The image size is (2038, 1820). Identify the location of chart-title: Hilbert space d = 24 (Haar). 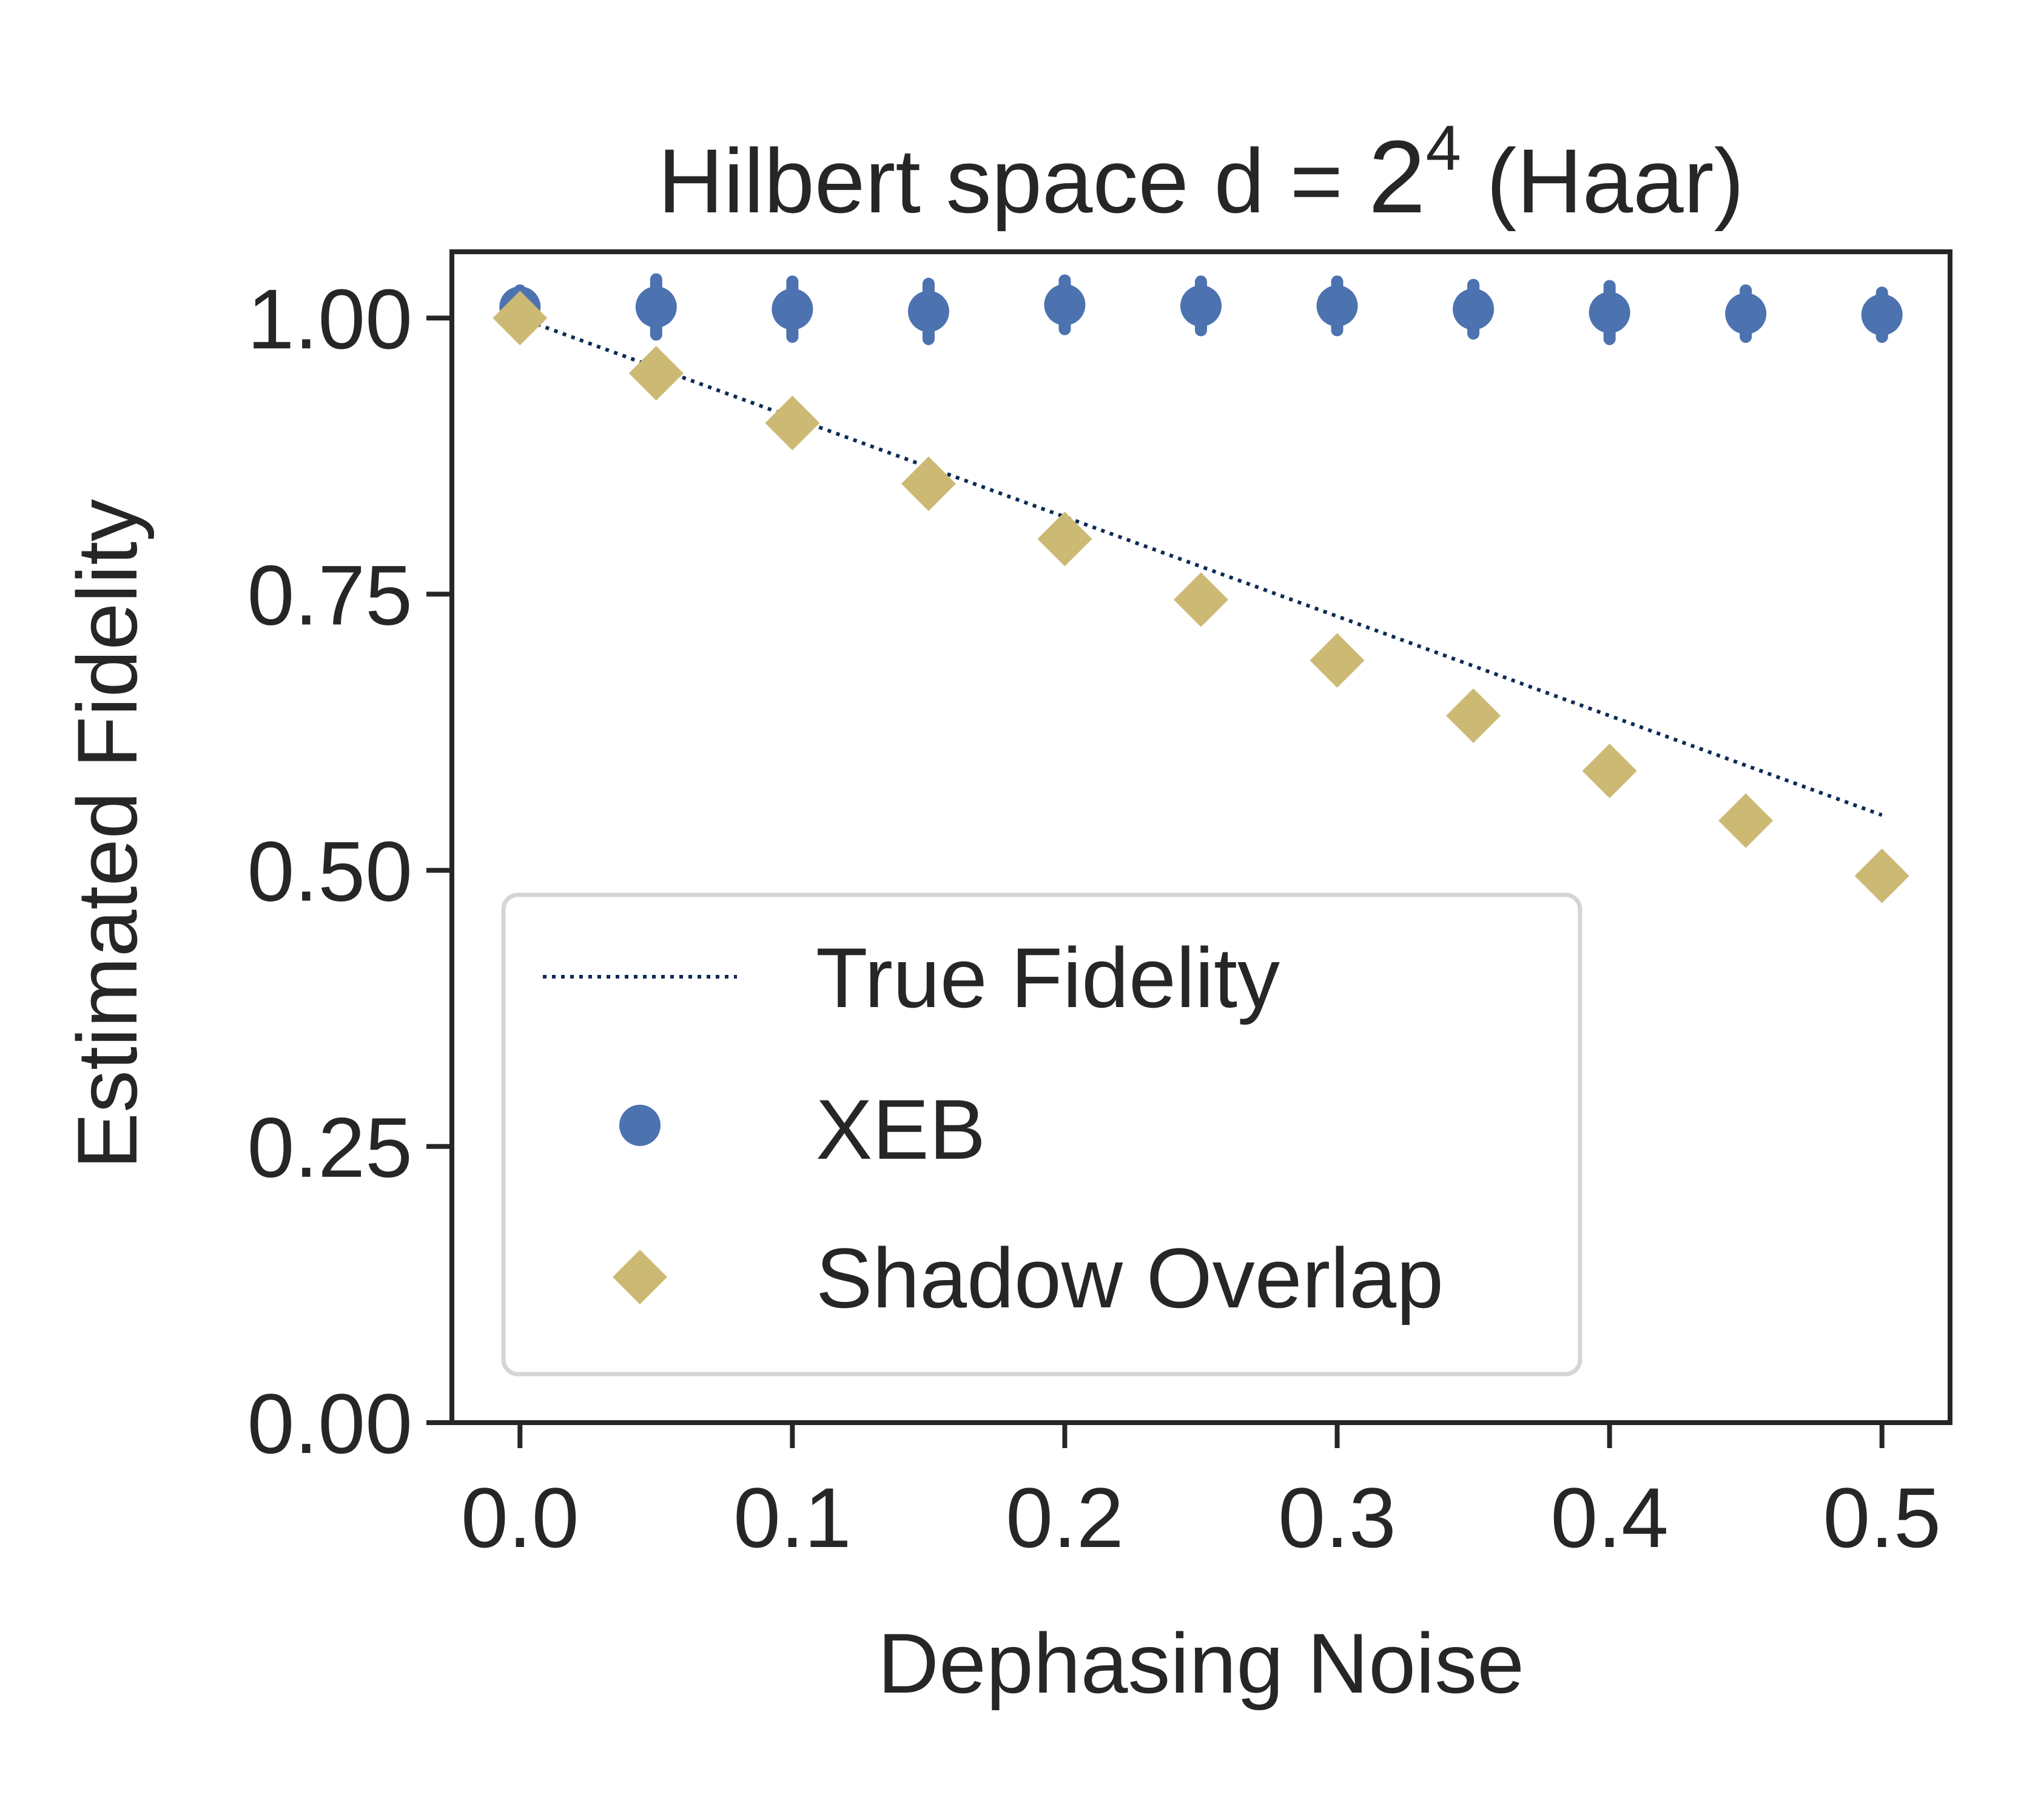
(1200, 174).